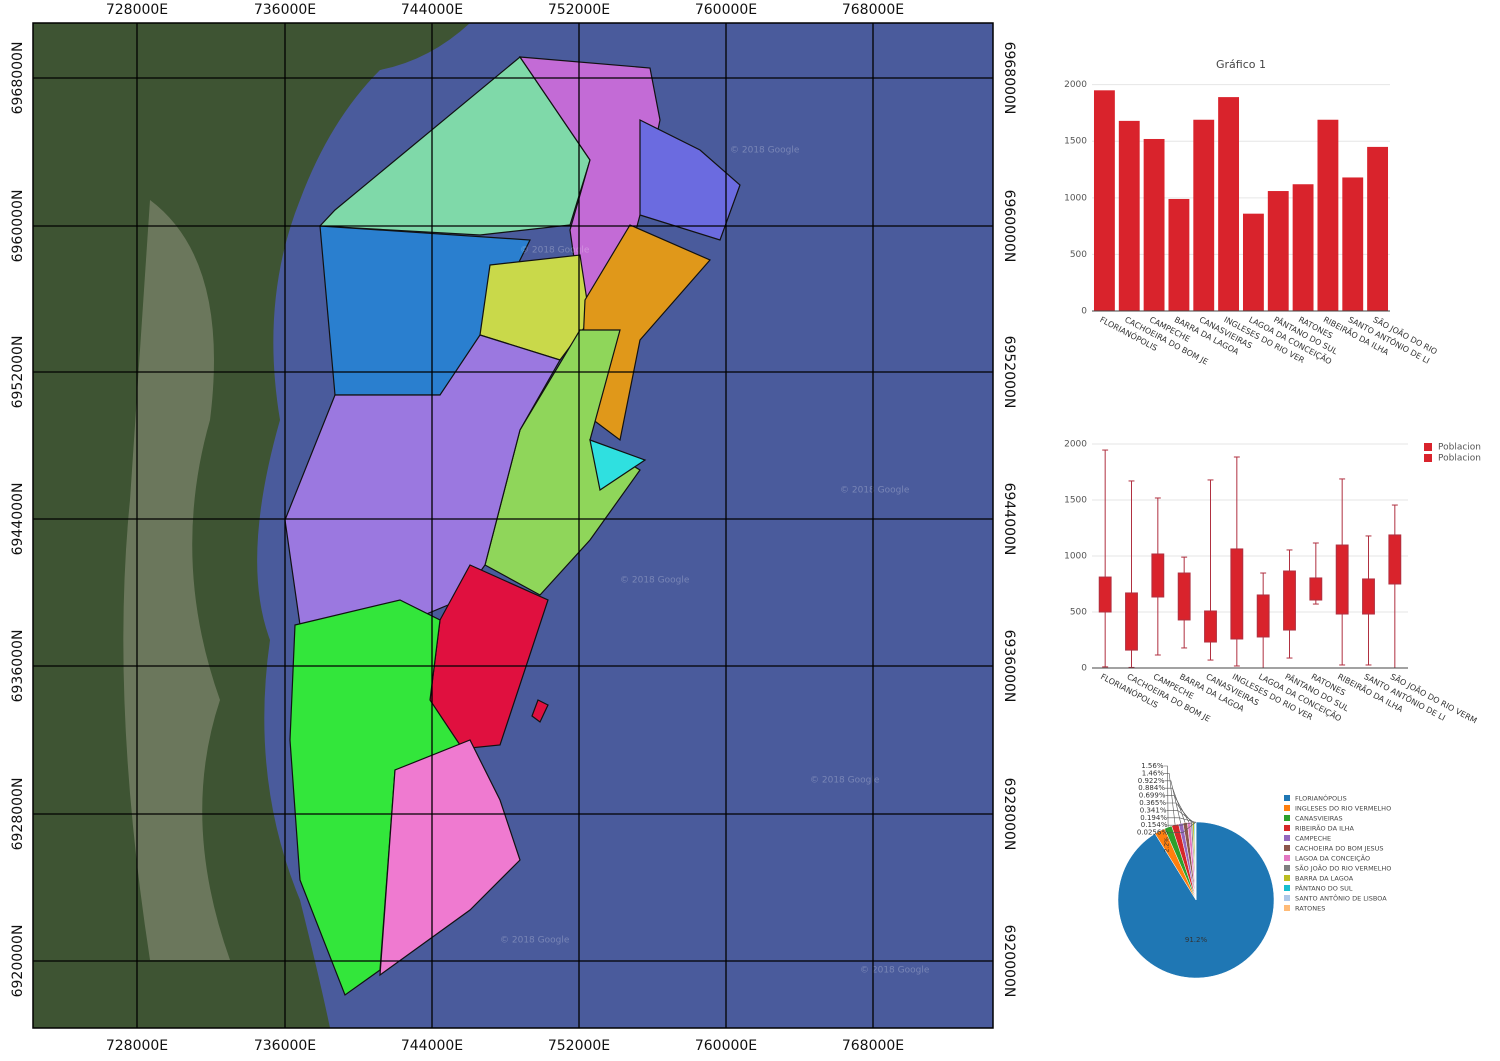 The height and width of the screenshot is (1061, 1500). Describe the element at coordinates (1009, 961) in the screenshot. I see `y-coordinate-label: 6920000N` at that location.